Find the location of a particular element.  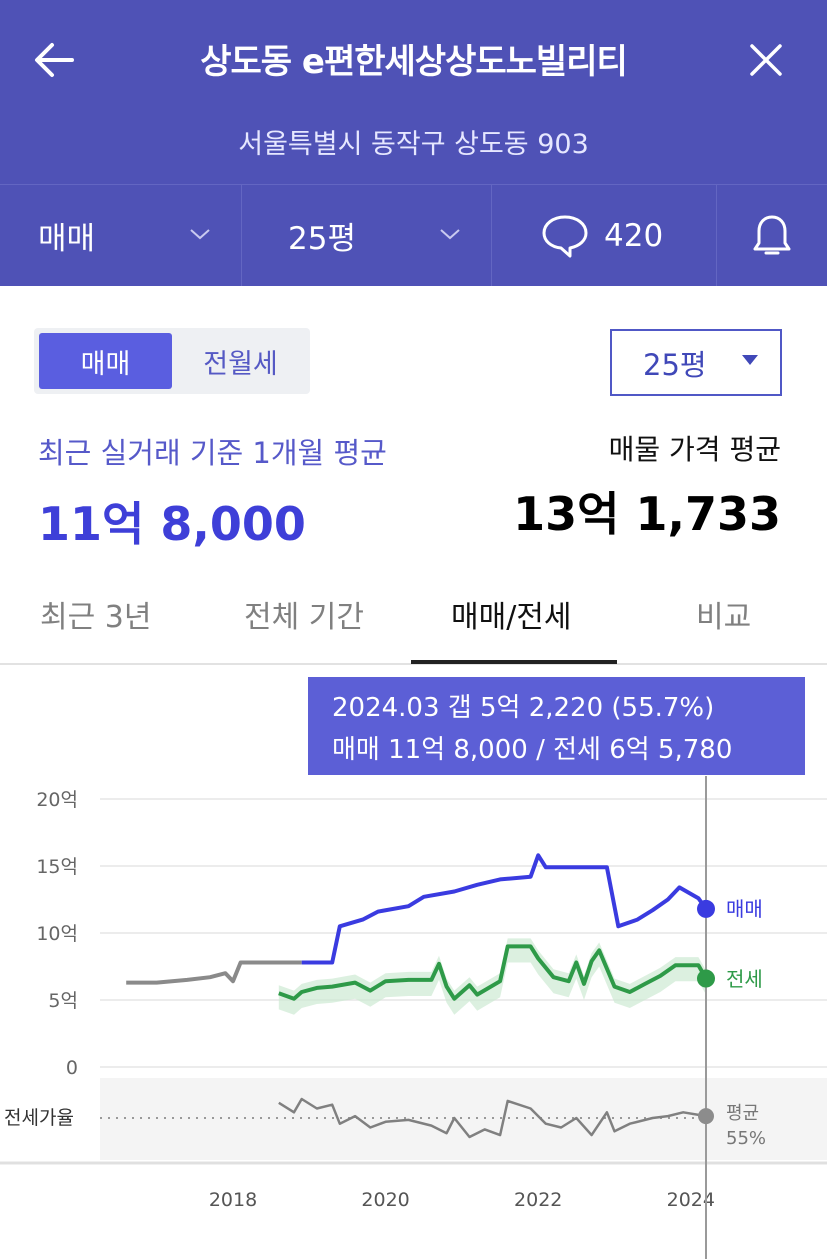

avg-value: 55% is located at coordinates (746, 1138).